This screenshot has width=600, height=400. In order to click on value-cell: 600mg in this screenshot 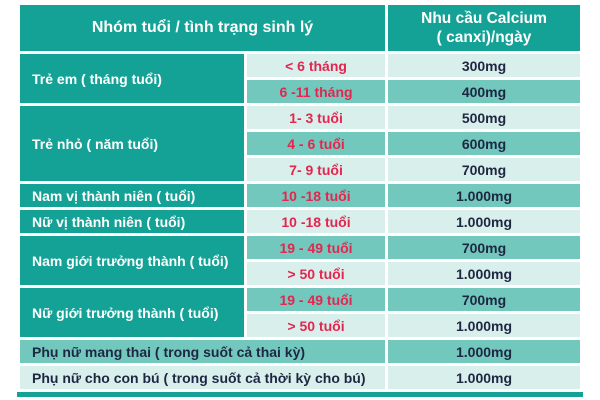, I will do `click(484, 143)`.